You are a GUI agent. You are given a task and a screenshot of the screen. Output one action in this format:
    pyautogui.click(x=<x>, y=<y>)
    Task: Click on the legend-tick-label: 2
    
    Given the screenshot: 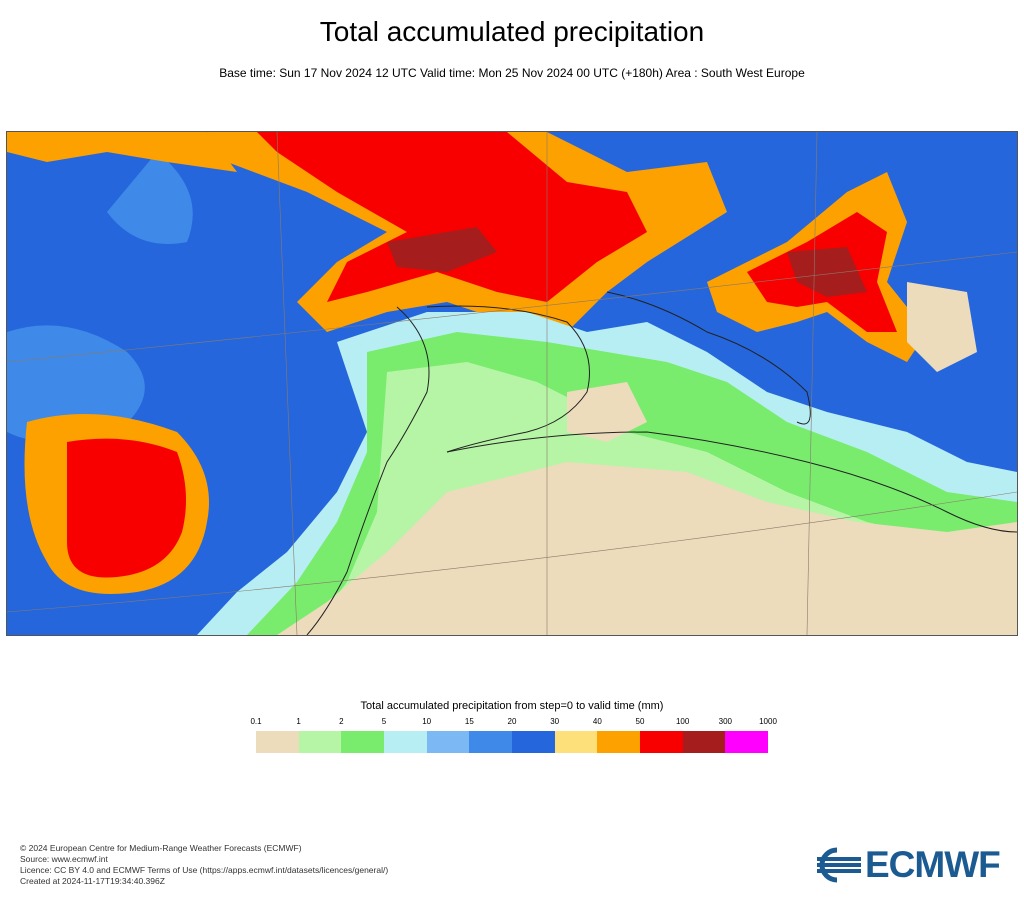 What is the action you would take?
    pyautogui.click(x=341, y=721)
    